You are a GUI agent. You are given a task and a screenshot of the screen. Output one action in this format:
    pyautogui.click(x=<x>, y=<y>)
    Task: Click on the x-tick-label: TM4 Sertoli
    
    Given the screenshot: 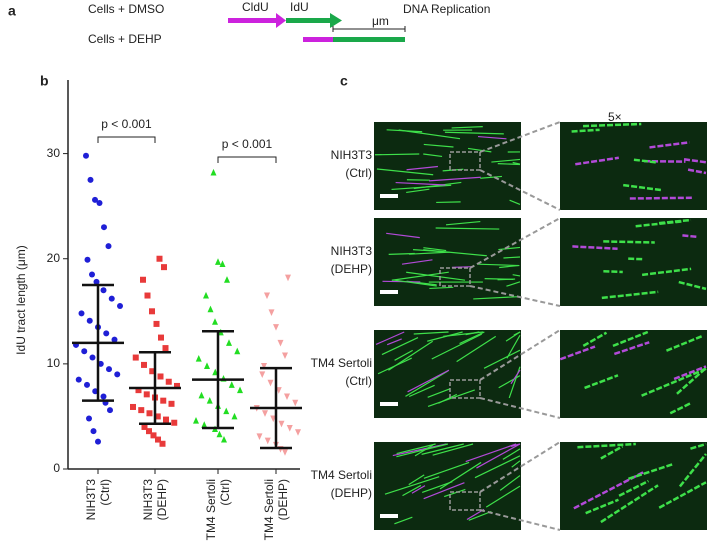 What is the action you would take?
    pyautogui.click(x=269, y=509)
    